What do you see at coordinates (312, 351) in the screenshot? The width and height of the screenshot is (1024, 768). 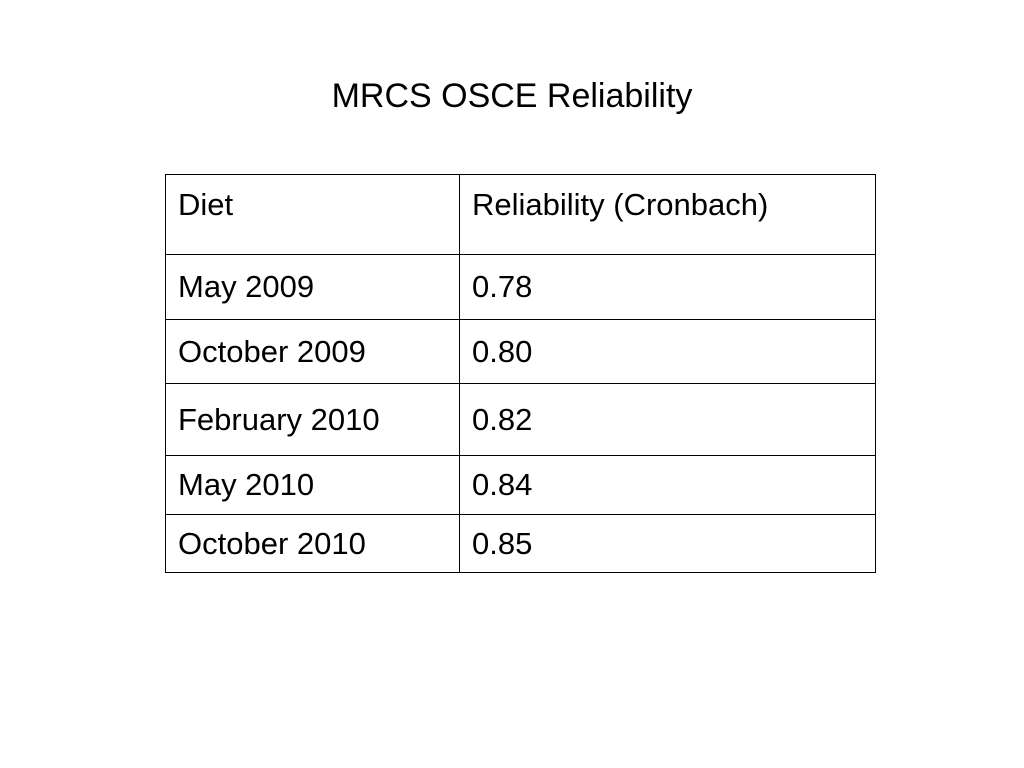 I see `cell-diet: October 2009` at bounding box center [312, 351].